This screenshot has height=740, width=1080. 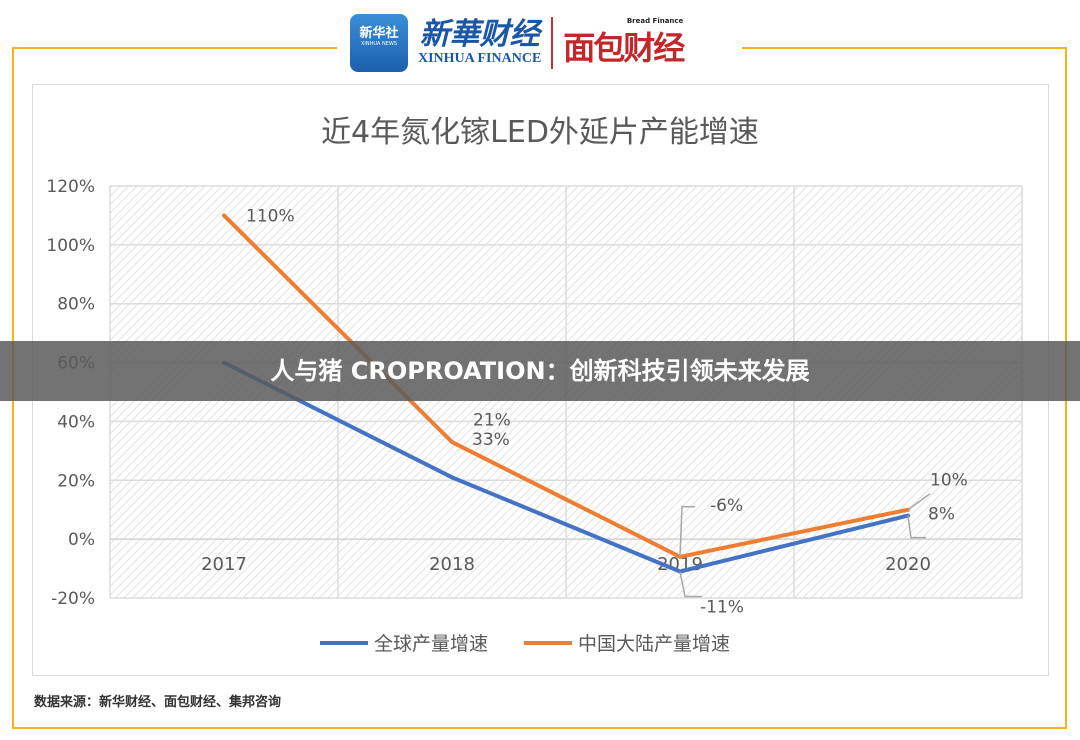 I want to click on data-label: -11%, so click(x=722, y=608).